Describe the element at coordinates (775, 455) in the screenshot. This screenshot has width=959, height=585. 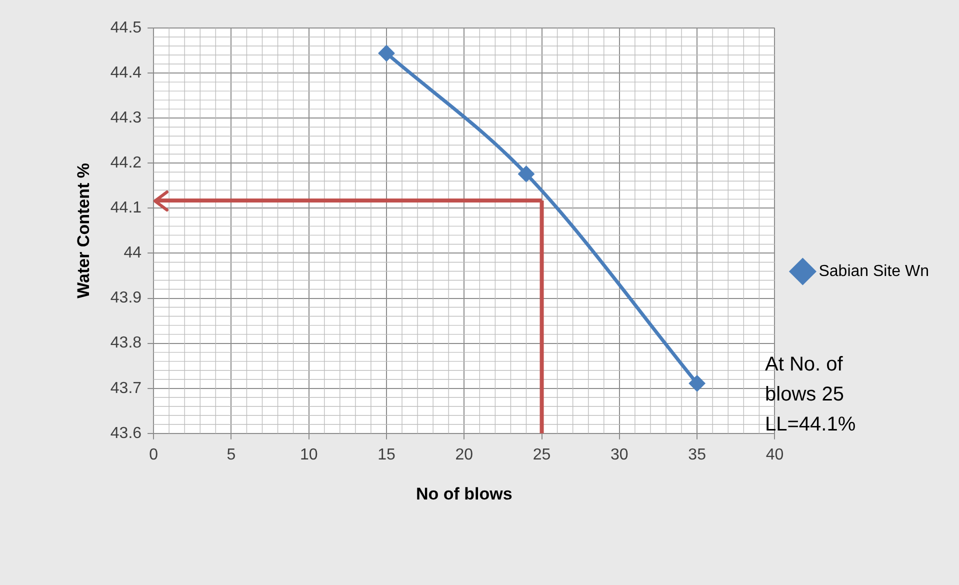
I see `x-tick-label: 40` at that location.